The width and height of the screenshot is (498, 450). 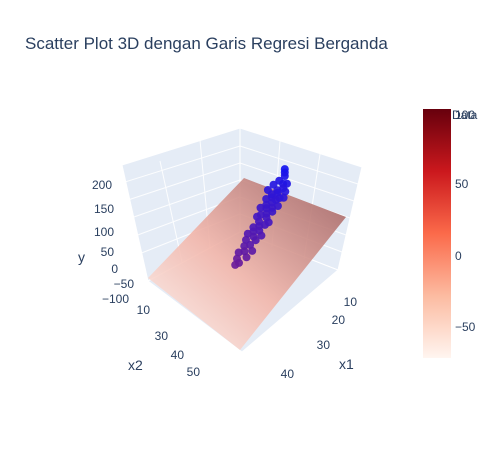 I want to click on z-tick-label: −50, so click(x=124, y=284).